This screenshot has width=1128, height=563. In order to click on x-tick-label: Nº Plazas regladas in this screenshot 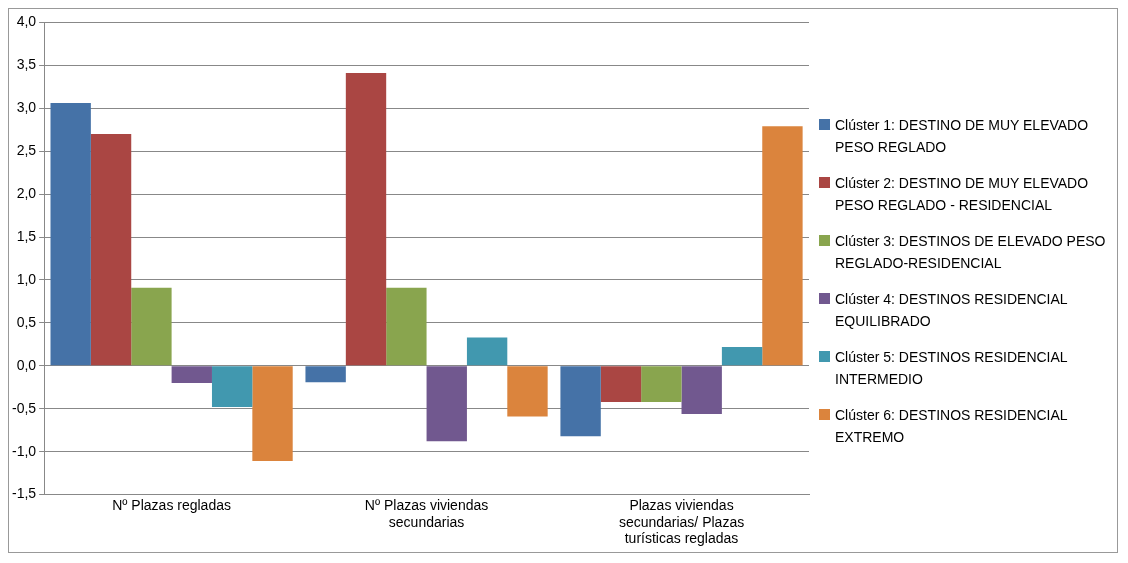, I will do `click(171, 504)`.